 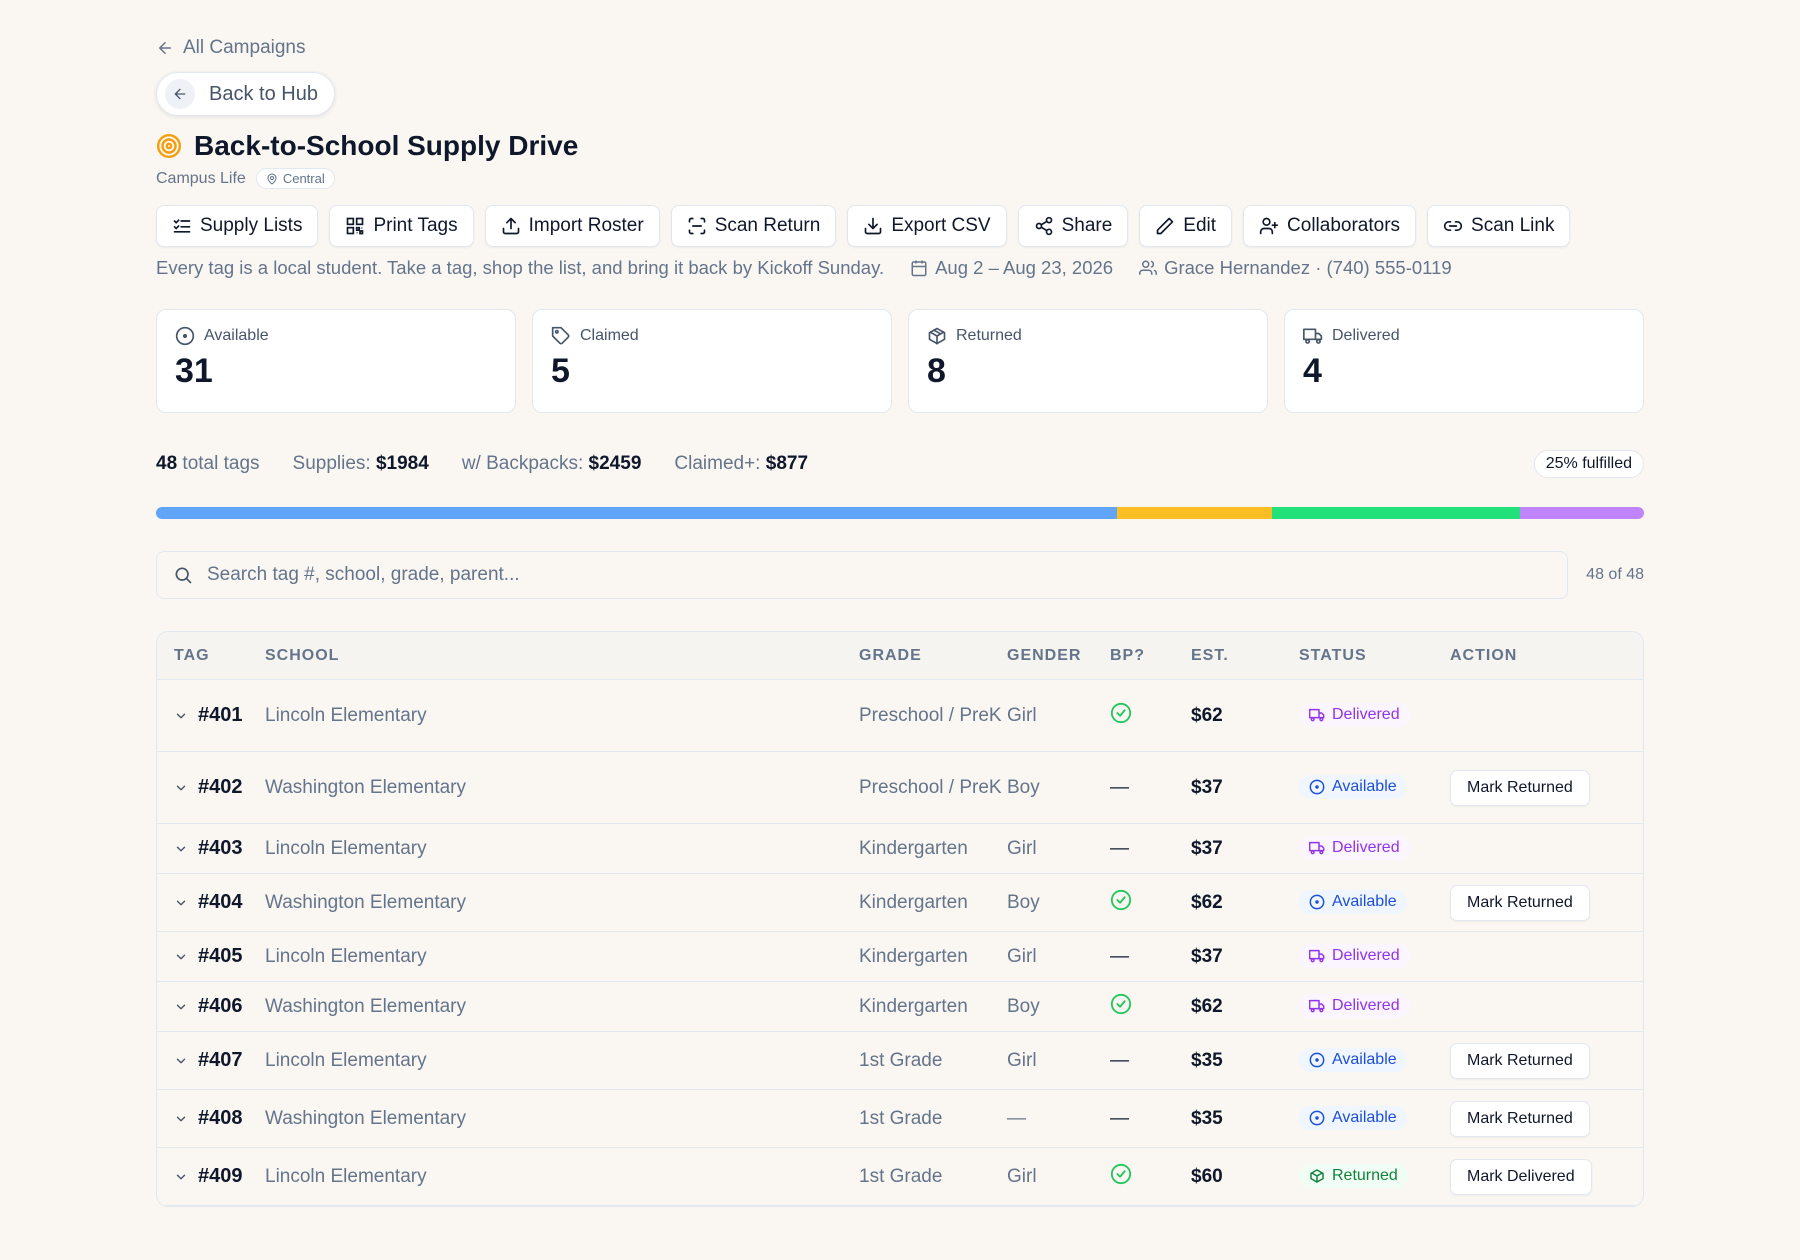 What do you see at coordinates (386, 145) in the screenshot?
I see `page-title: Back-to-School Supply Drive` at bounding box center [386, 145].